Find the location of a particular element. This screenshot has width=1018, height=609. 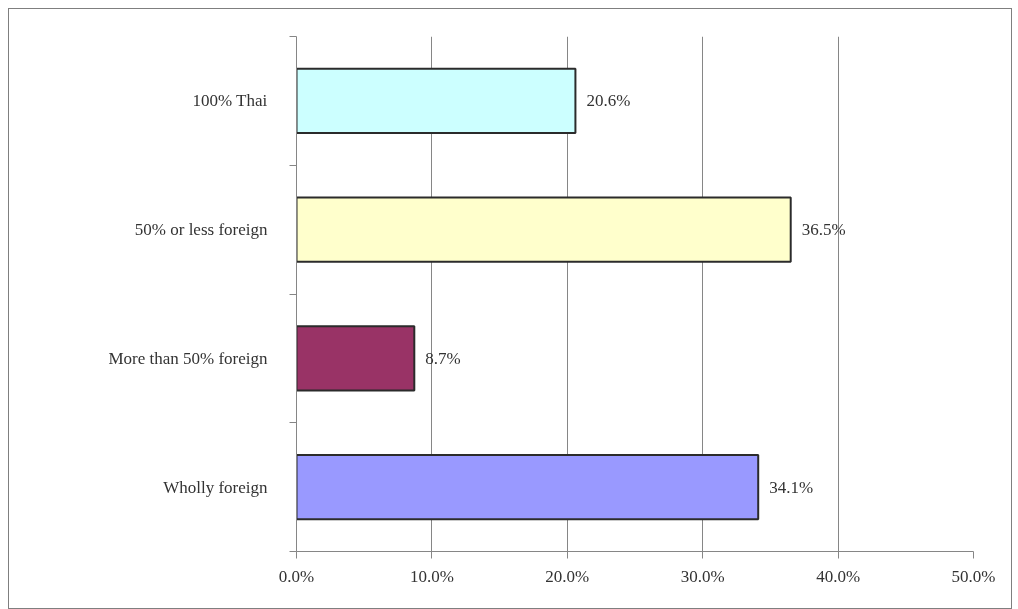

x-tick-label: 20.0% is located at coordinates (567, 576).